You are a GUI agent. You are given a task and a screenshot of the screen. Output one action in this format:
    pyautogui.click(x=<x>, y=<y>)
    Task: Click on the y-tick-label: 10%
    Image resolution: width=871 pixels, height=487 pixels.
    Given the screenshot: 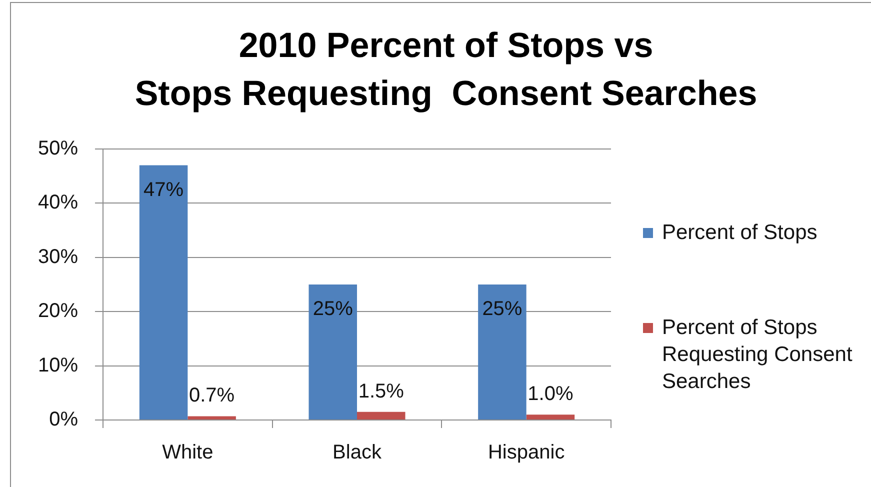 What is the action you would take?
    pyautogui.click(x=58, y=365)
    